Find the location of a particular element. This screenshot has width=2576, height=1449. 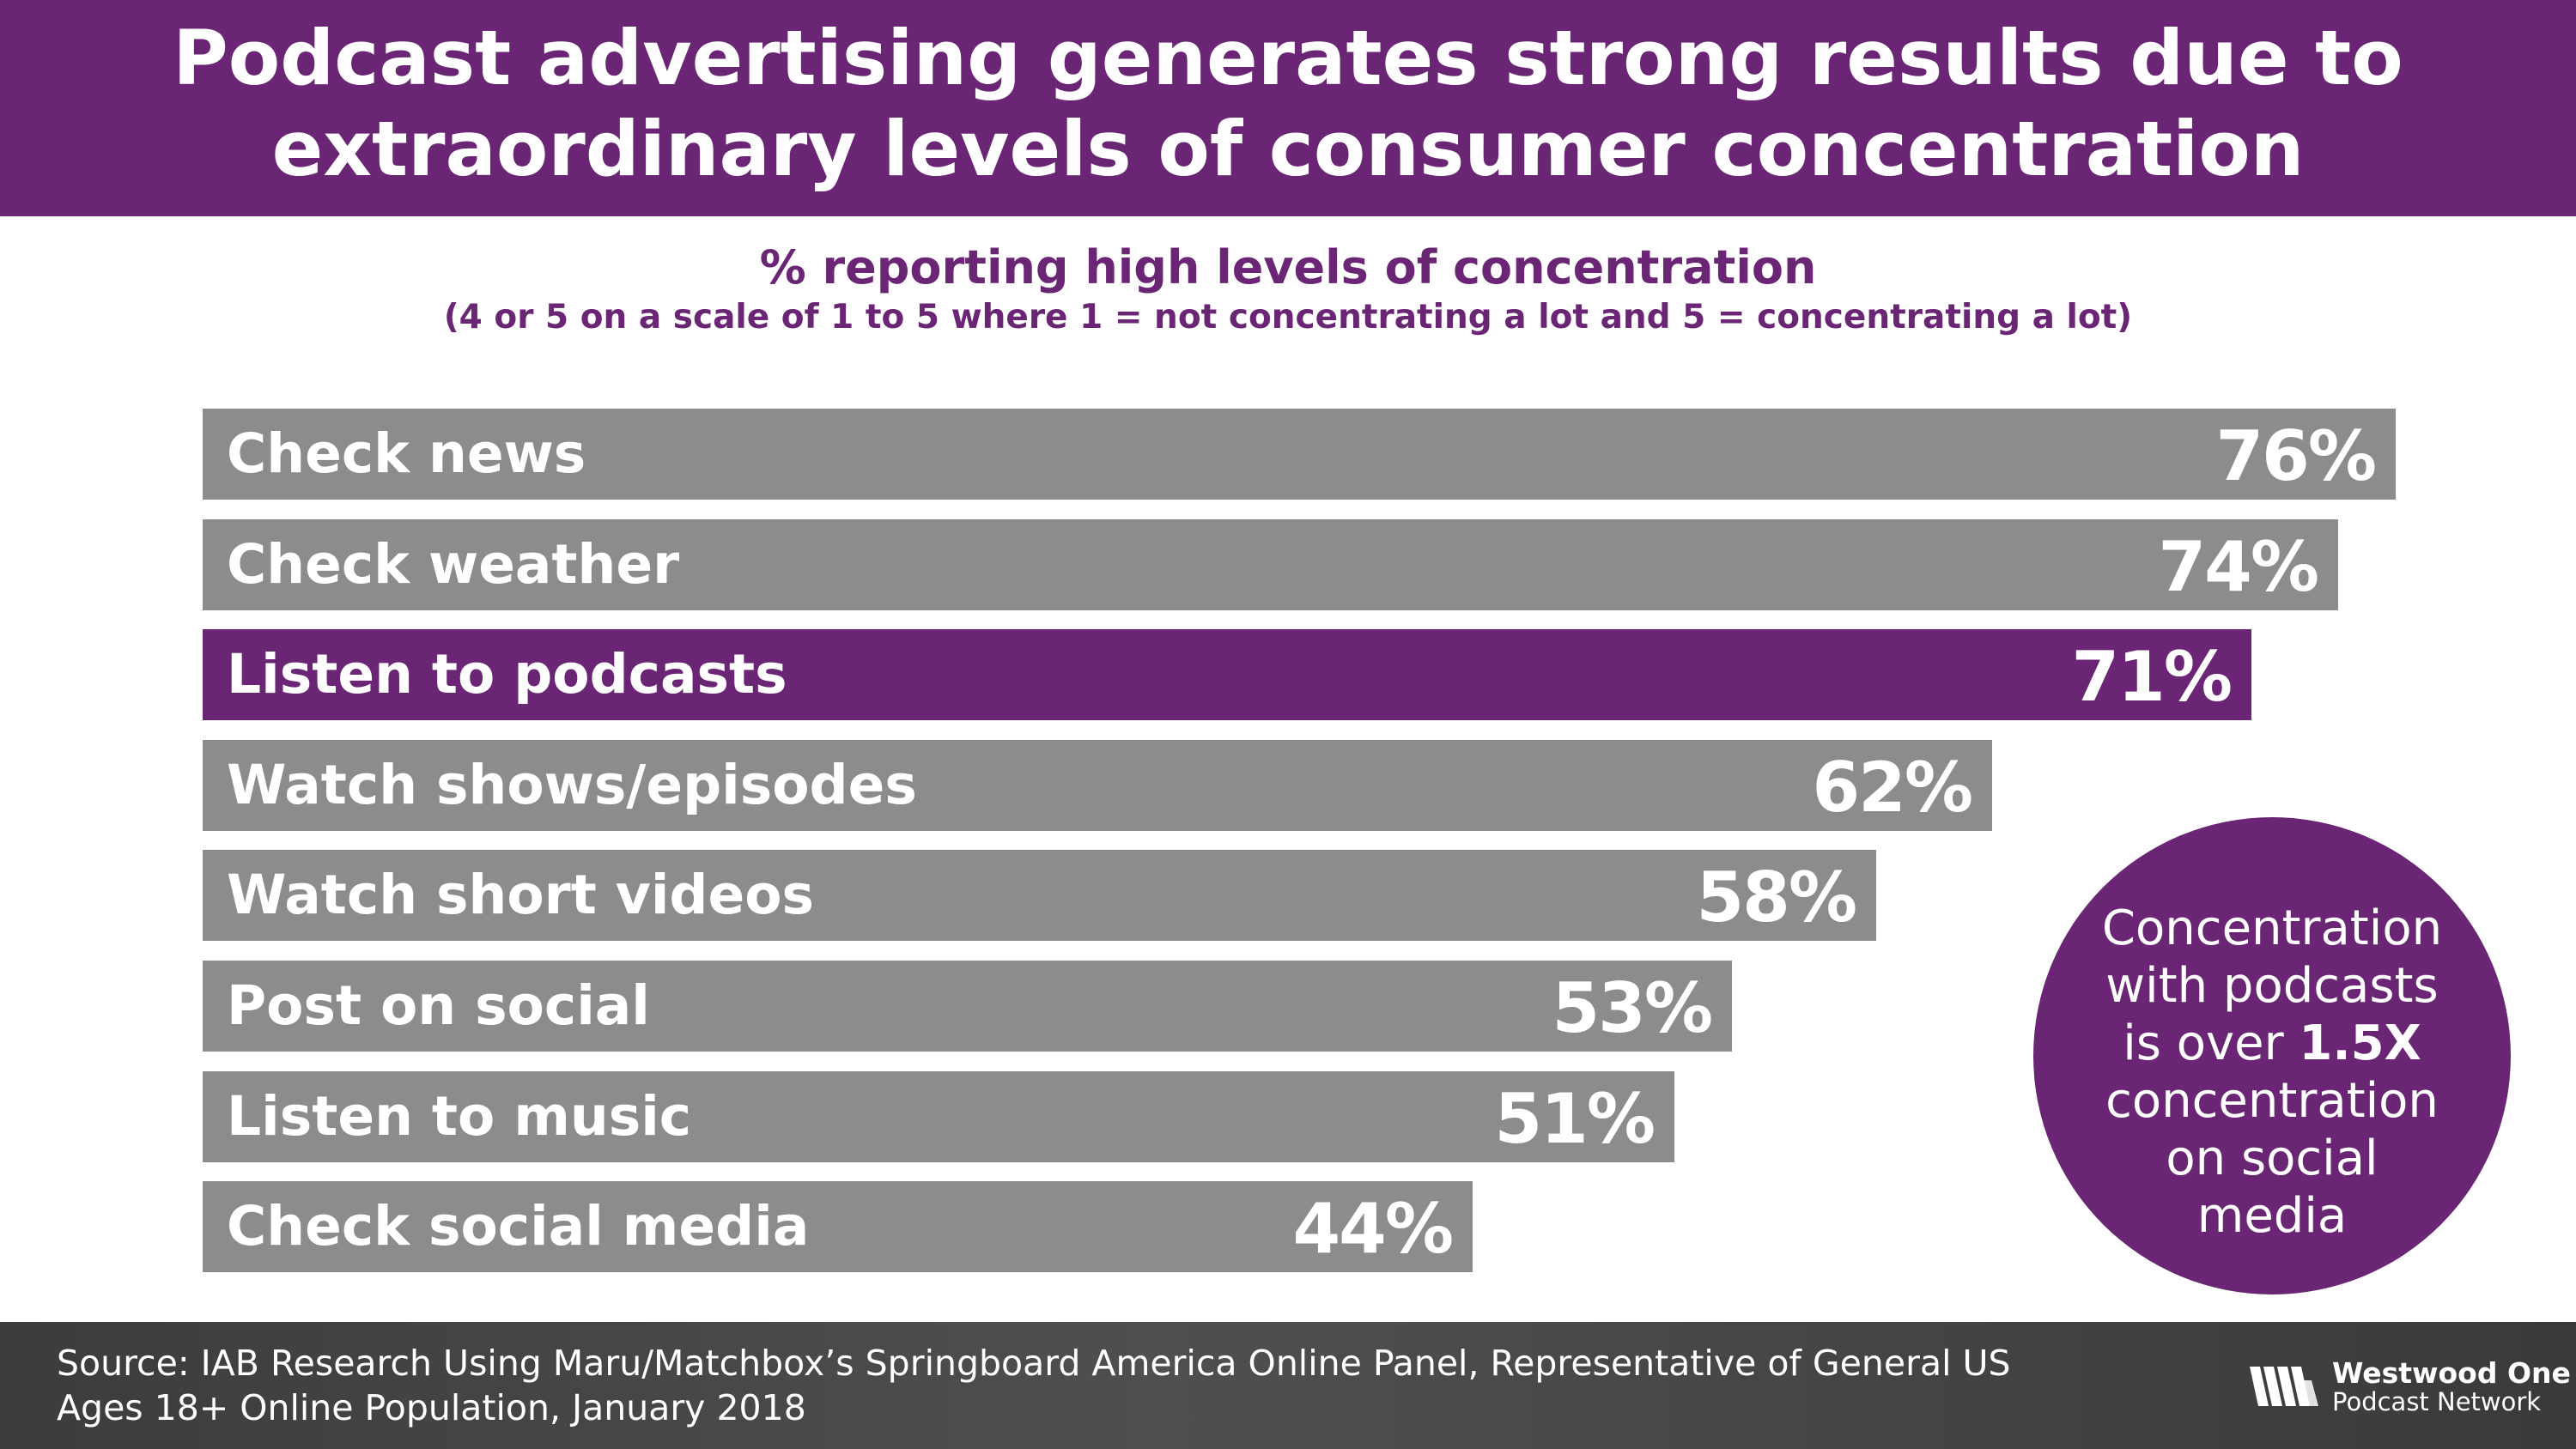

category-label: Check social media is located at coordinates (519, 1226).